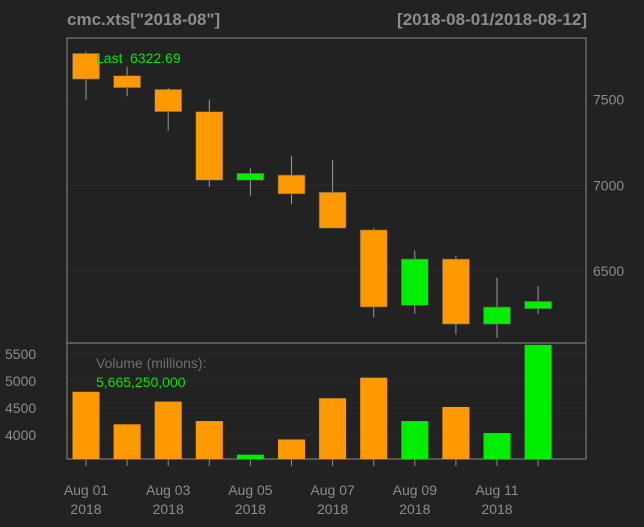 The height and width of the screenshot is (527, 644). I want to click on price-y-axis: 6500 7000 7500, so click(608, 185).